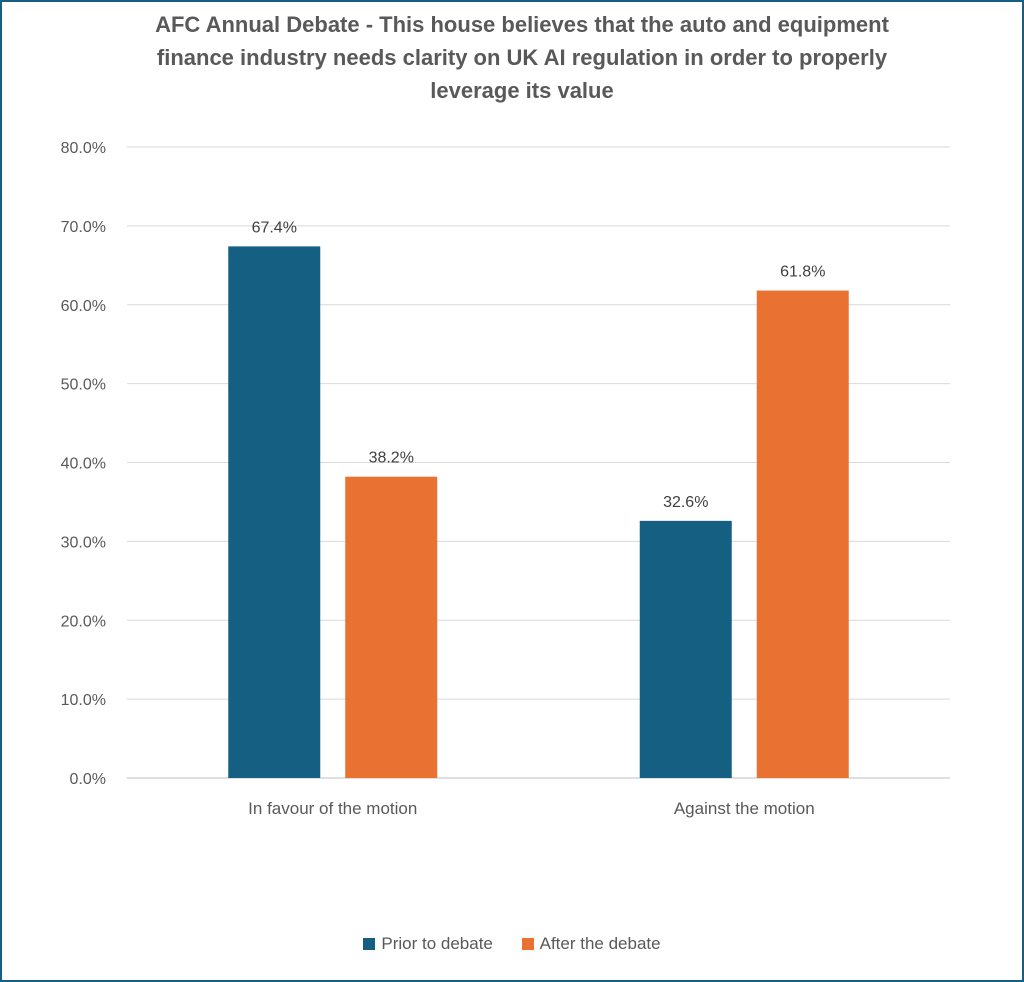 This screenshot has width=1024, height=982. What do you see at coordinates (88, 779) in the screenshot?
I see `y-tick-label: 0.0%` at bounding box center [88, 779].